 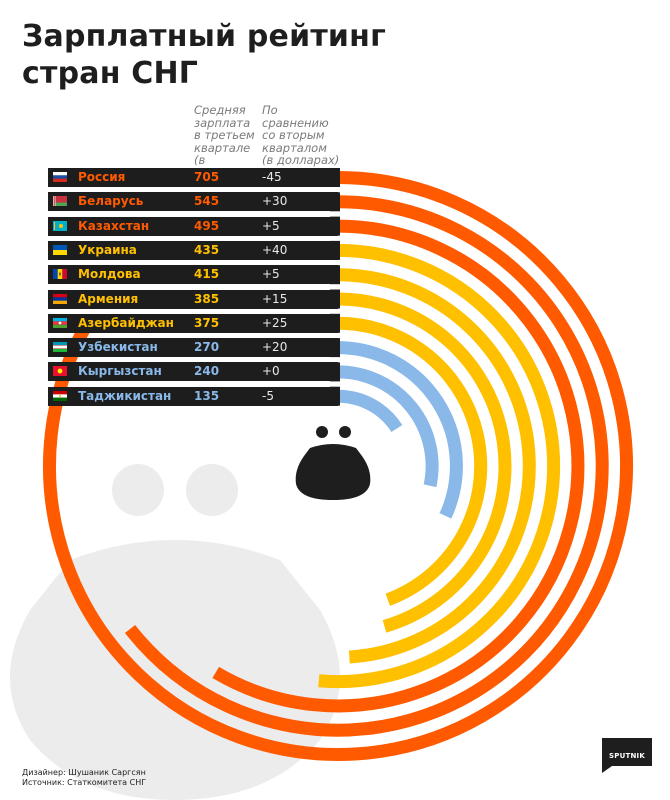 What do you see at coordinates (120, 371) in the screenshot?
I see `country-label: Кыргызстан` at bounding box center [120, 371].